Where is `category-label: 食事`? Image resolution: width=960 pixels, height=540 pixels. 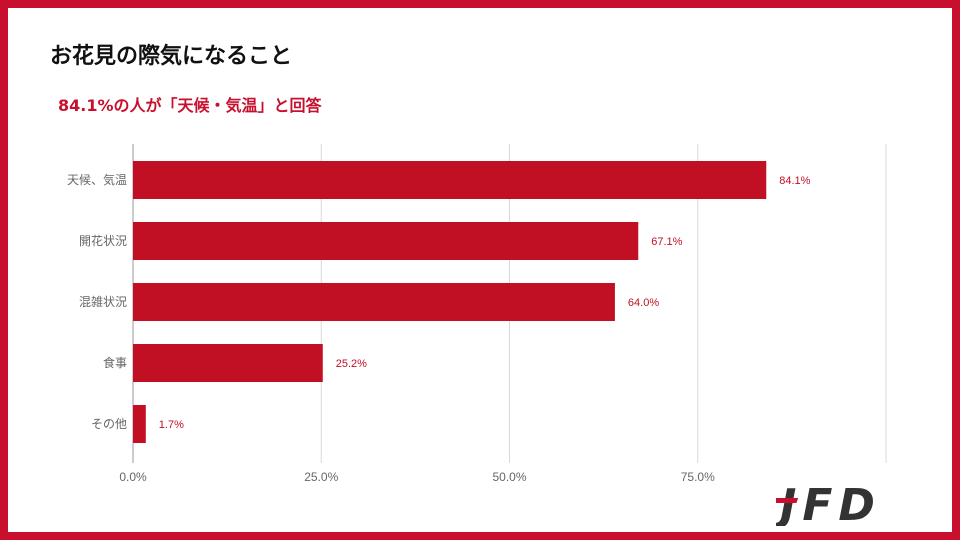
category-label: 食事 is located at coordinates (115, 362).